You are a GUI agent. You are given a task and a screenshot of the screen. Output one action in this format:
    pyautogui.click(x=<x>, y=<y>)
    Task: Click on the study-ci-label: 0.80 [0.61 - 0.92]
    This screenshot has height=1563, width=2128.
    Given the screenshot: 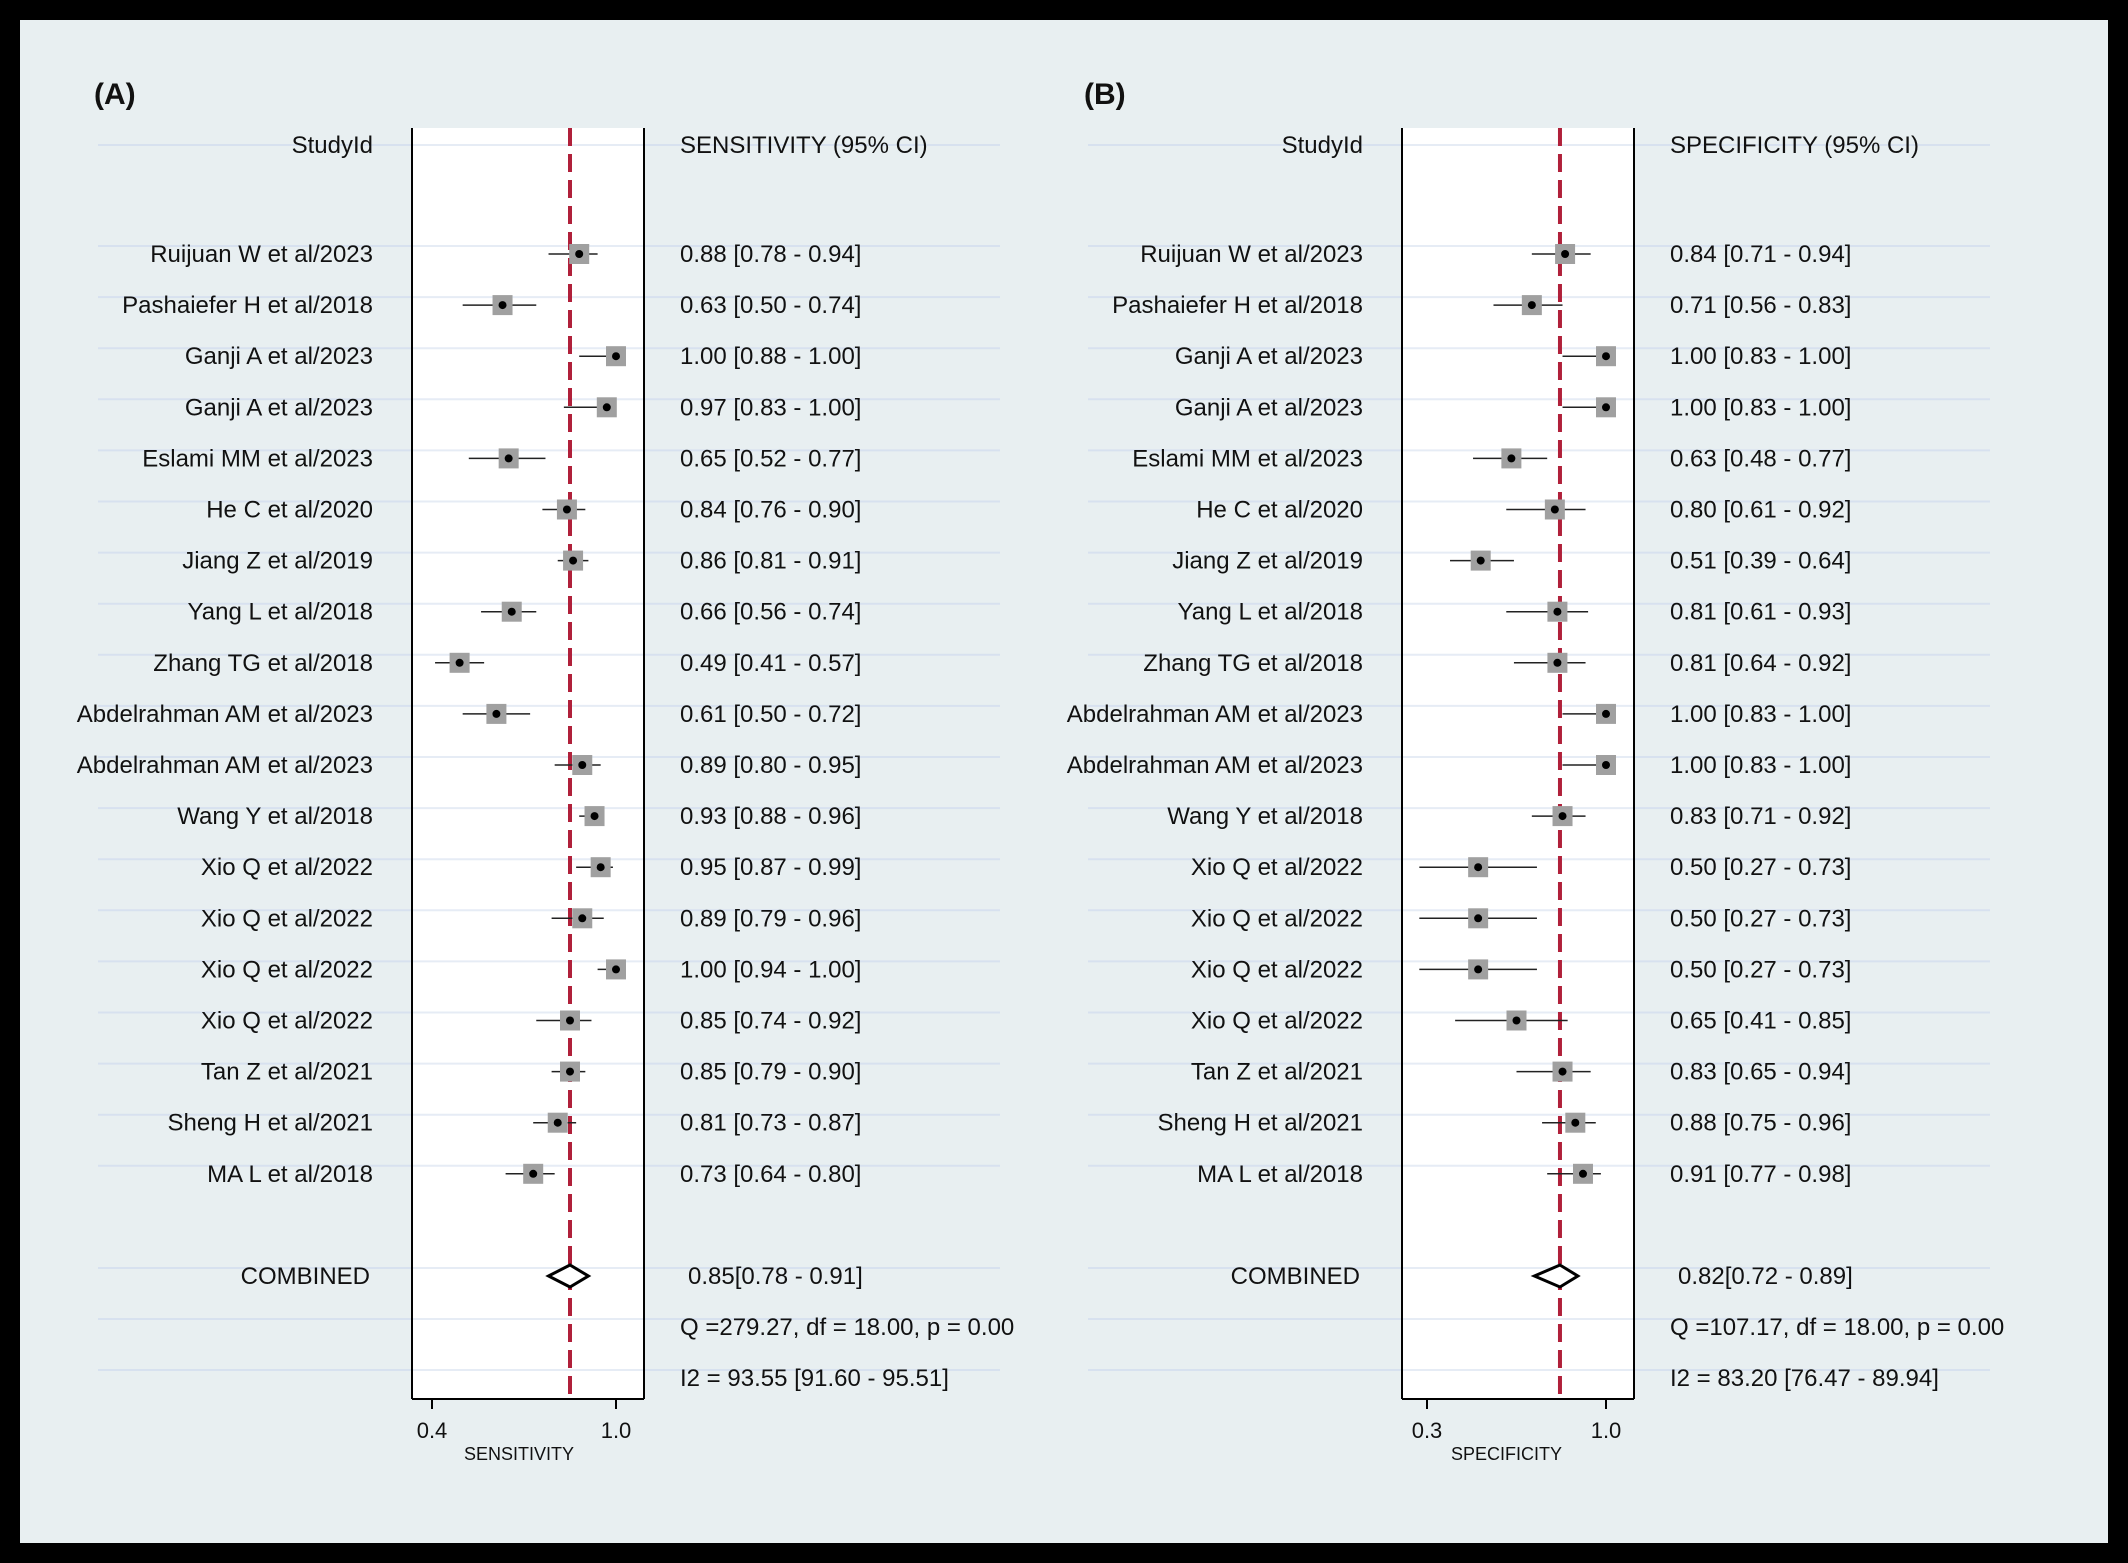 What is the action you would take?
    pyautogui.click(x=1760, y=510)
    